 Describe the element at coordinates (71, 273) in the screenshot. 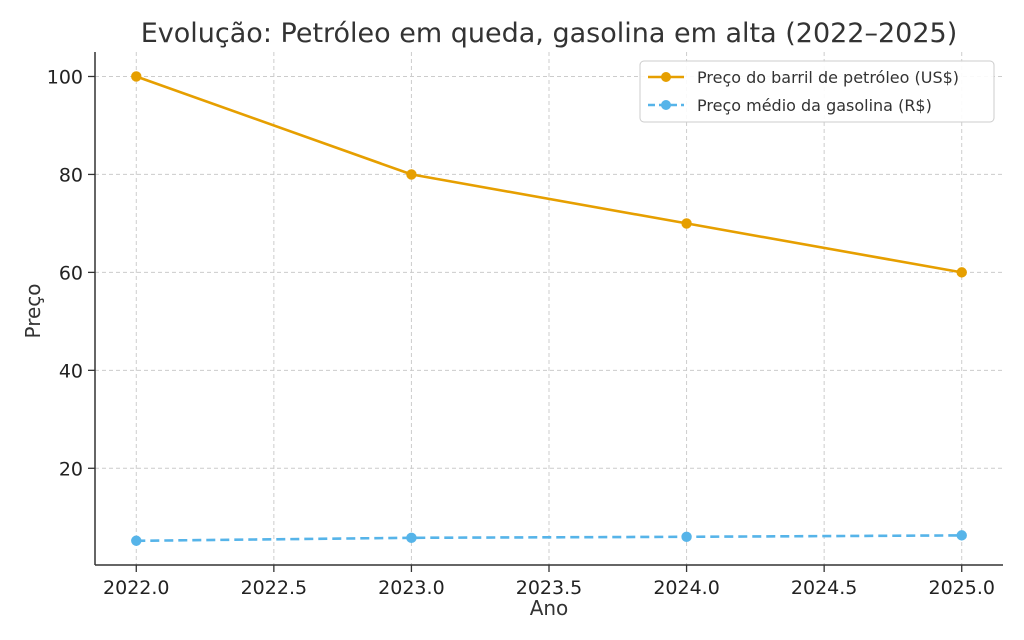

I see `y-tick-label: 60` at that location.